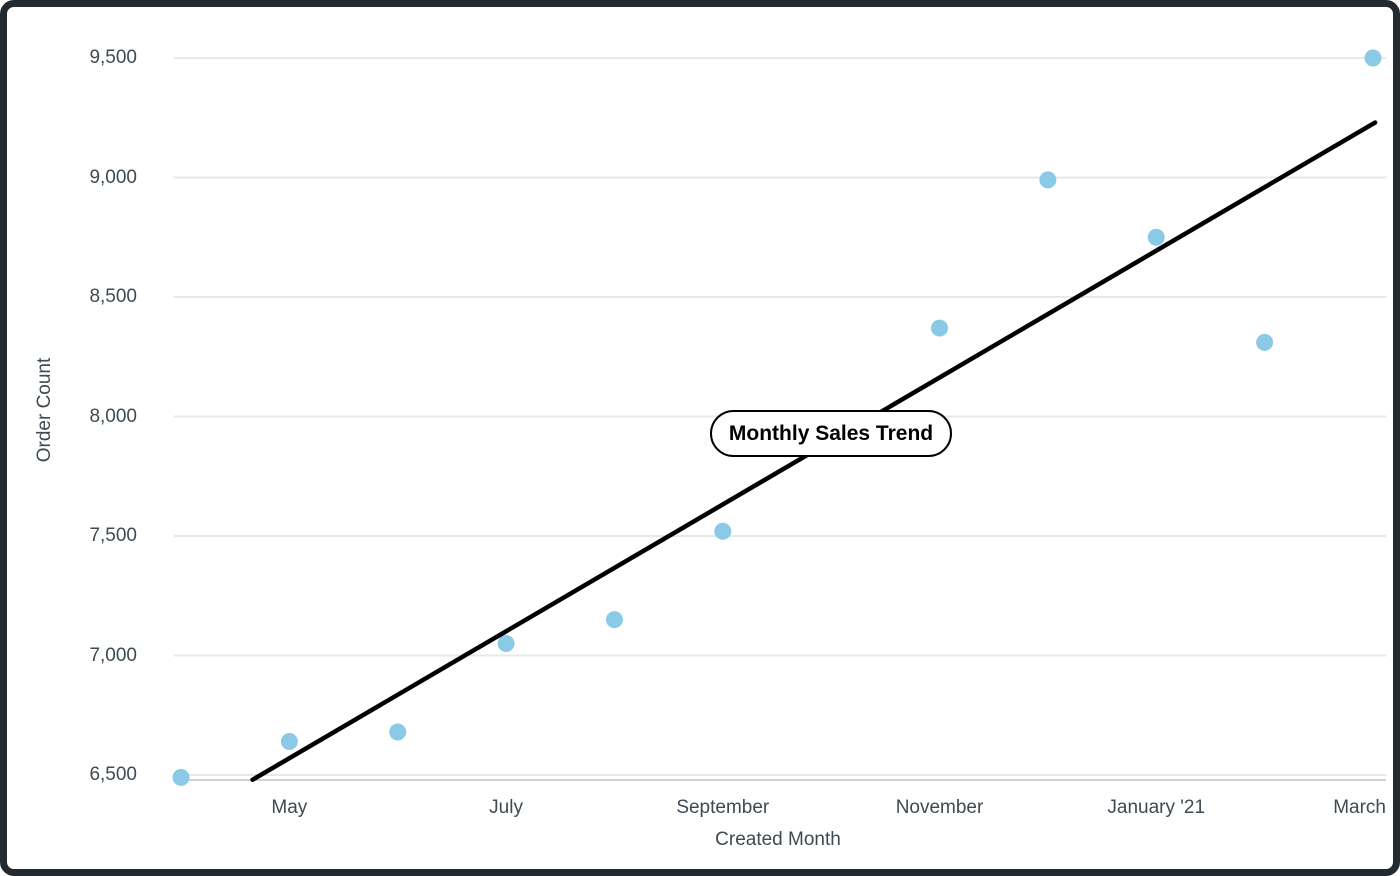 This screenshot has height=876, width=1400. Describe the element at coordinates (113, 416) in the screenshot. I see `y-tick-label-8000: 8,000` at that location.